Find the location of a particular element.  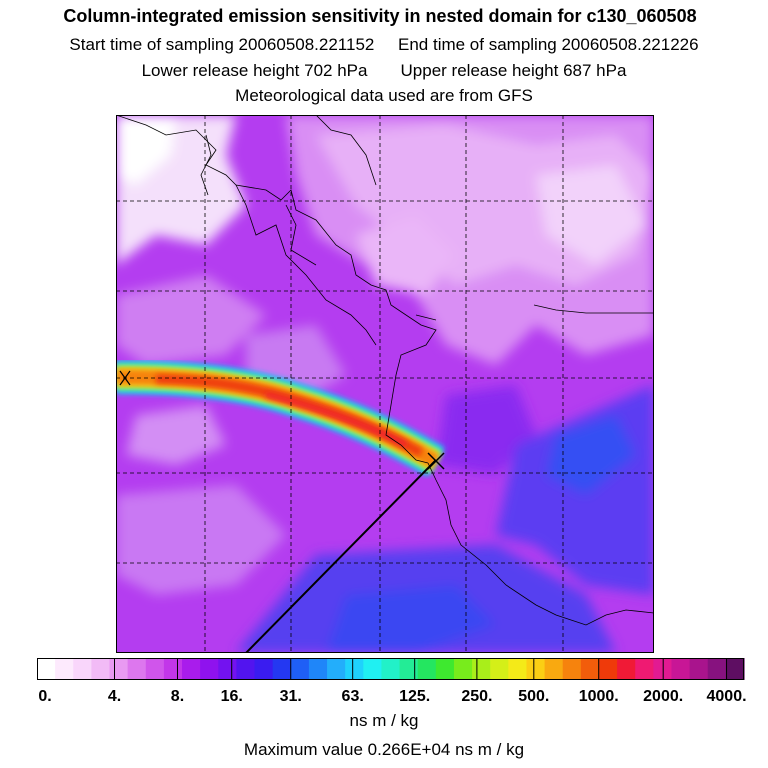

flight-track is located at coordinates (340, 556).